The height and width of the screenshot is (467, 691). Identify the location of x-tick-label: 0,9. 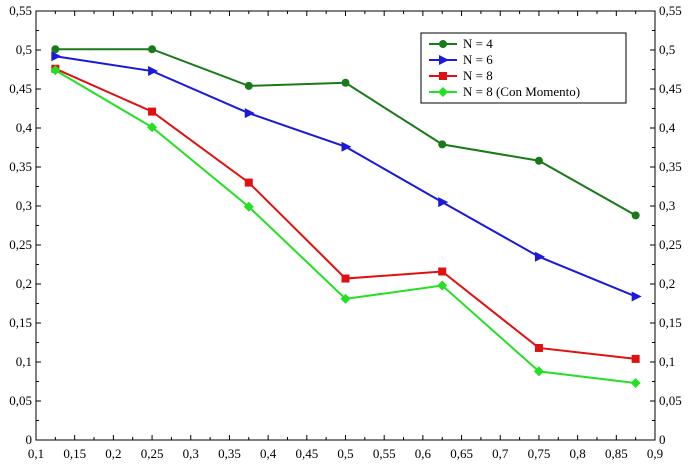
(655, 453).